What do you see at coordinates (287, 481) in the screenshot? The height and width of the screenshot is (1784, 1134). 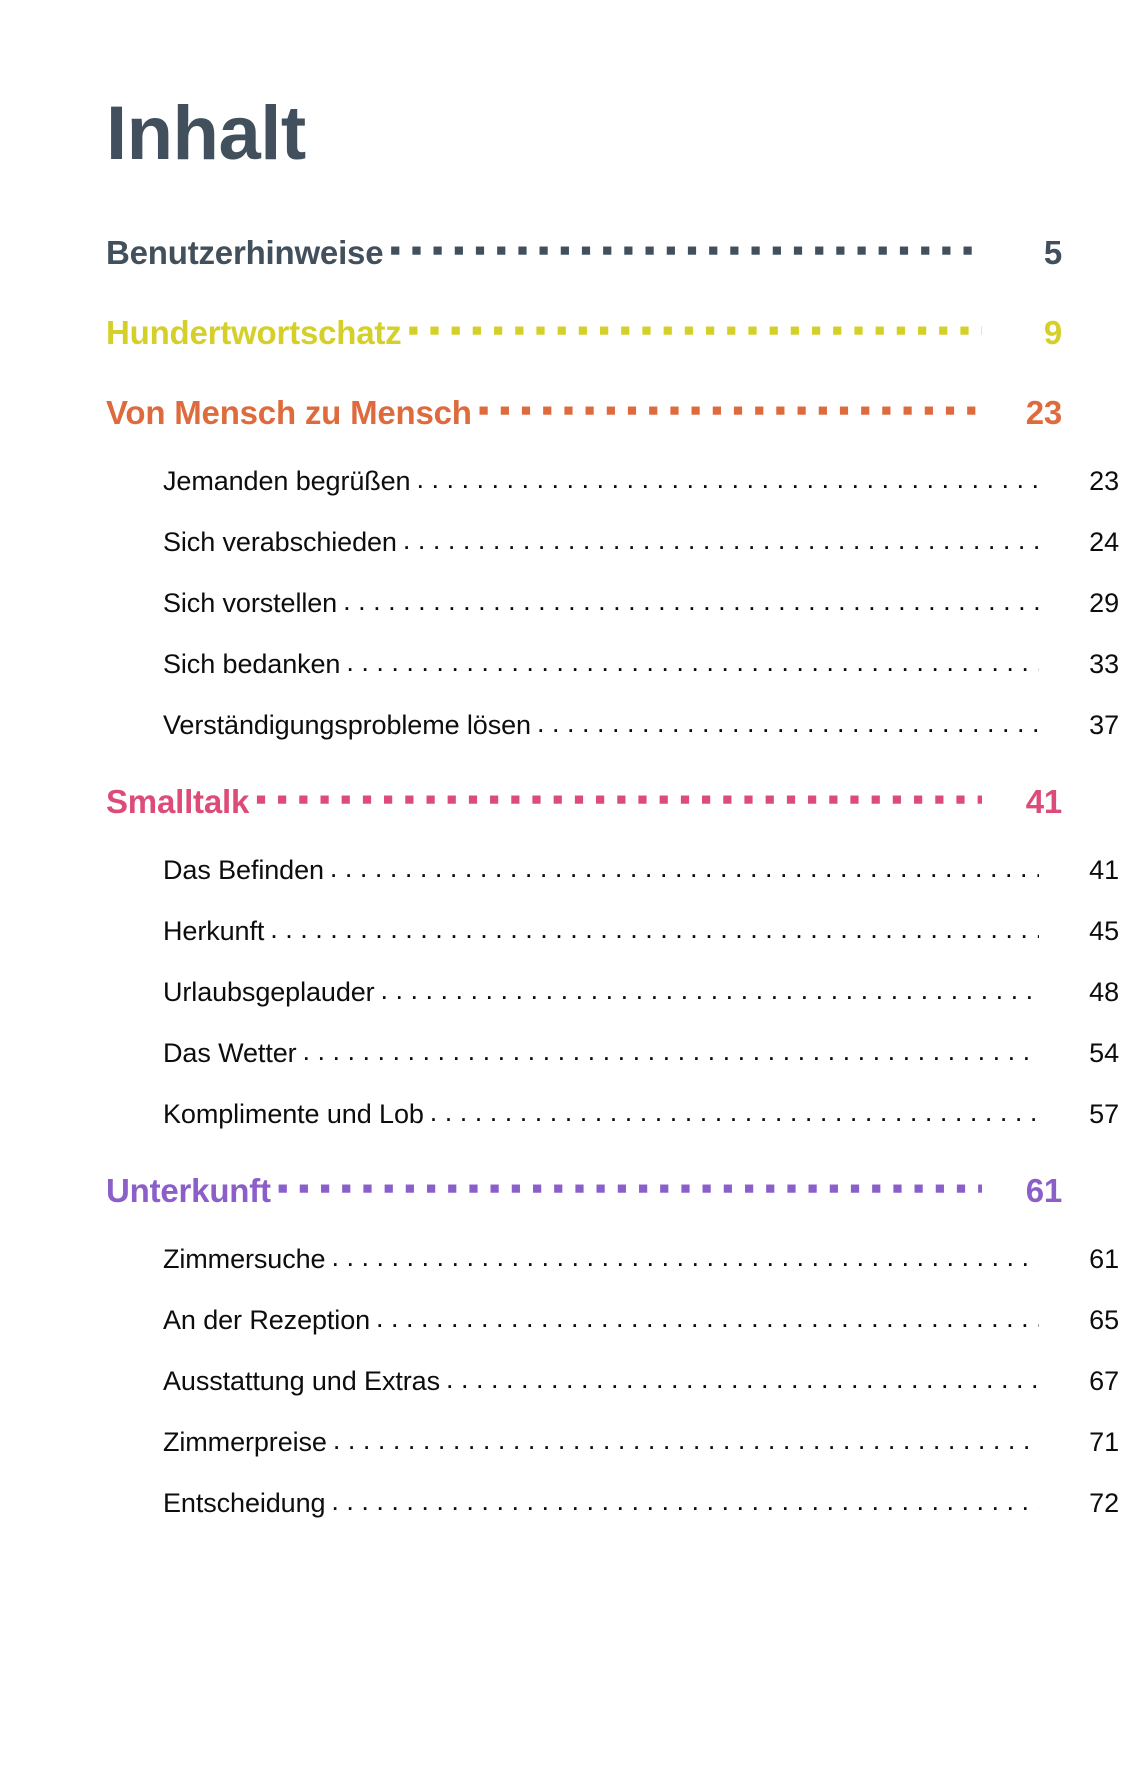 I see `toc-entry-label: Jemanden begrüßen` at bounding box center [287, 481].